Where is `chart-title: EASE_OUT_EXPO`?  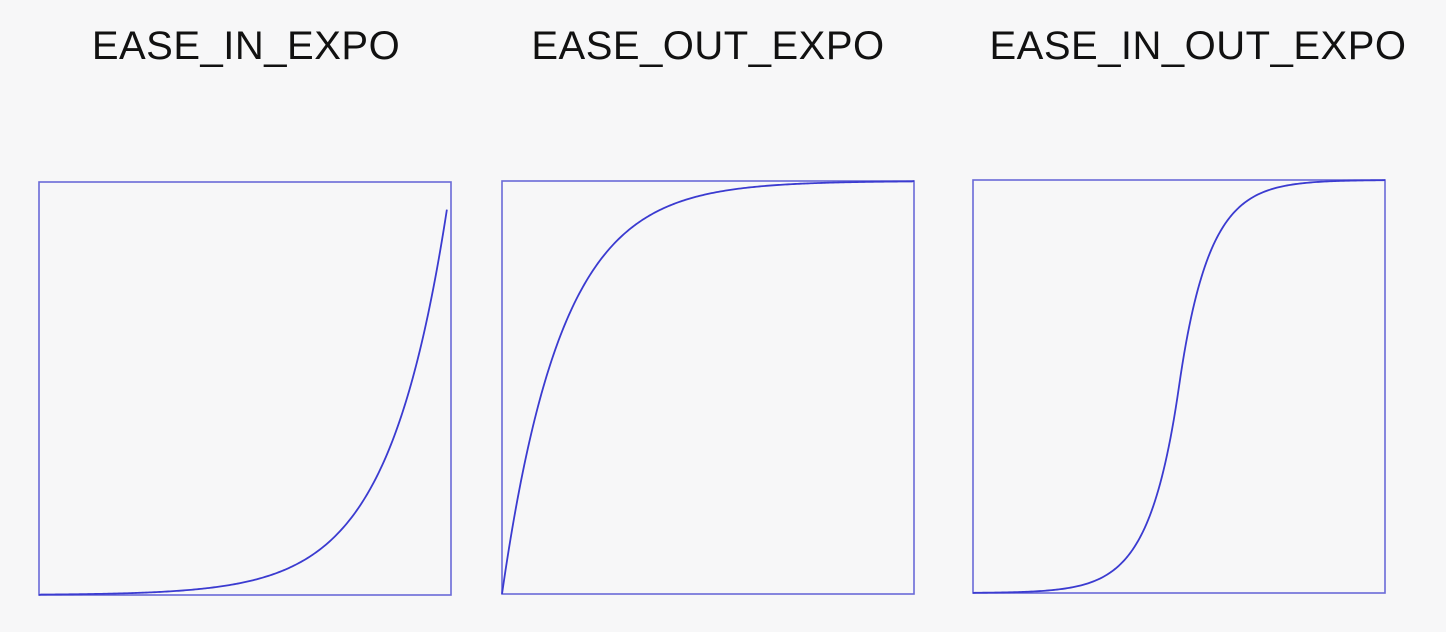
chart-title: EASE_OUT_EXPO is located at coordinates (708, 46).